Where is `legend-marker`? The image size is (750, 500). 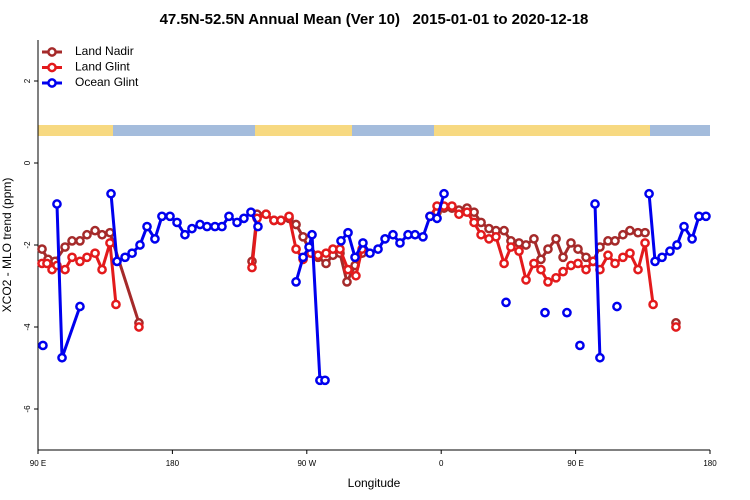
legend-marker is located at coordinates (52, 52).